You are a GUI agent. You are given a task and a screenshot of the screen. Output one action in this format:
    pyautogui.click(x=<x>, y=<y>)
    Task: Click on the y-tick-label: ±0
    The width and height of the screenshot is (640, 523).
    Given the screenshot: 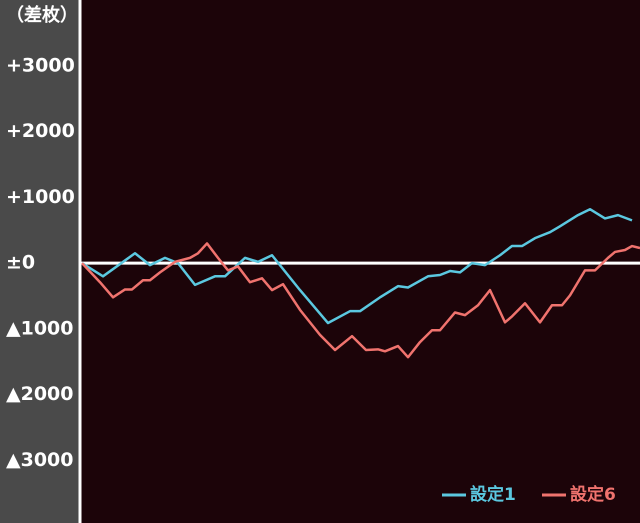 What is the action you would take?
    pyautogui.click(x=20, y=263)
    